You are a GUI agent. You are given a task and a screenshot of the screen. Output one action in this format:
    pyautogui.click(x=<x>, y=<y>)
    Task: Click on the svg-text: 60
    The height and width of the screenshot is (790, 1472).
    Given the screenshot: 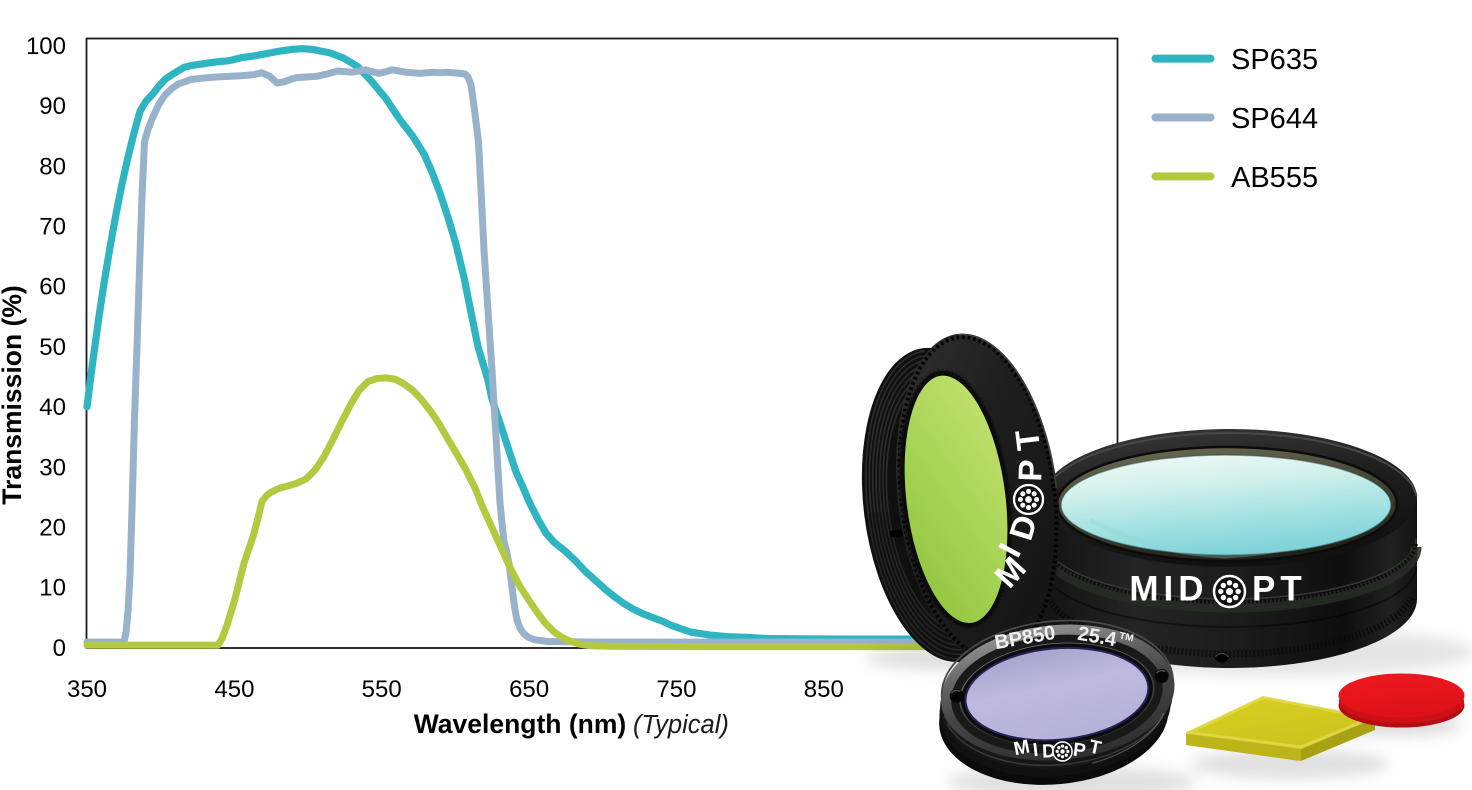 What is the action you would take?
    pyautogui.click(x=52, y=287)
    